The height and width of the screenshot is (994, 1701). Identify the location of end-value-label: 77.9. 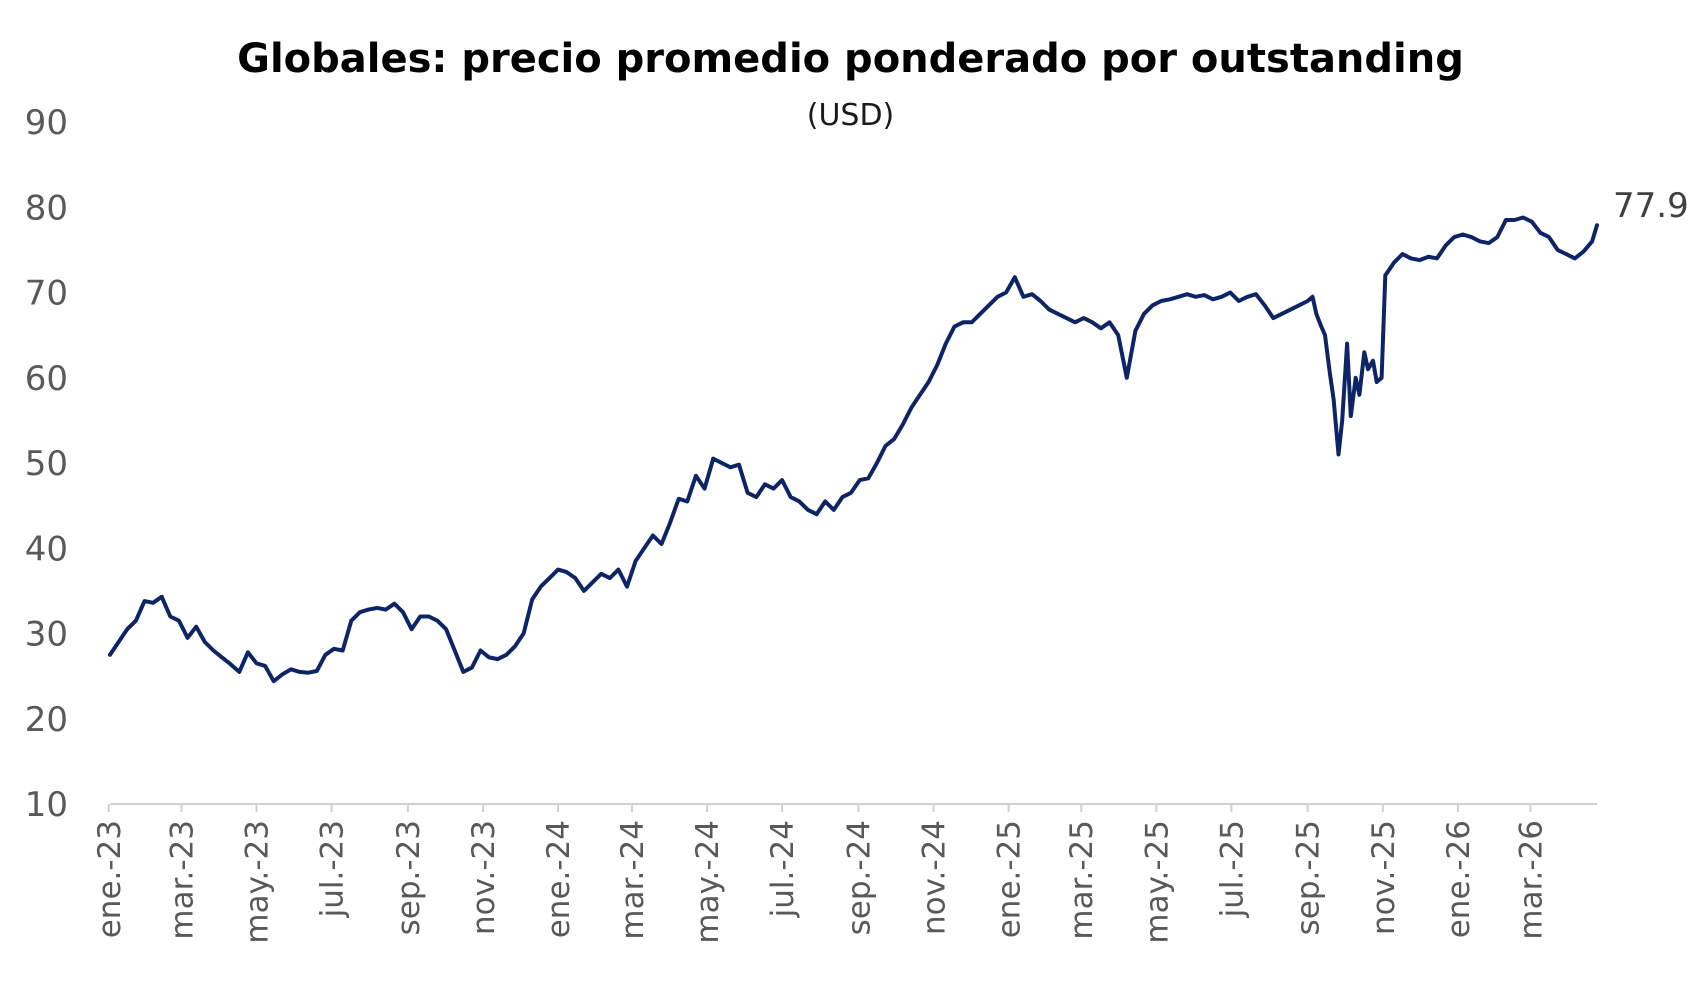
(1651, 206).